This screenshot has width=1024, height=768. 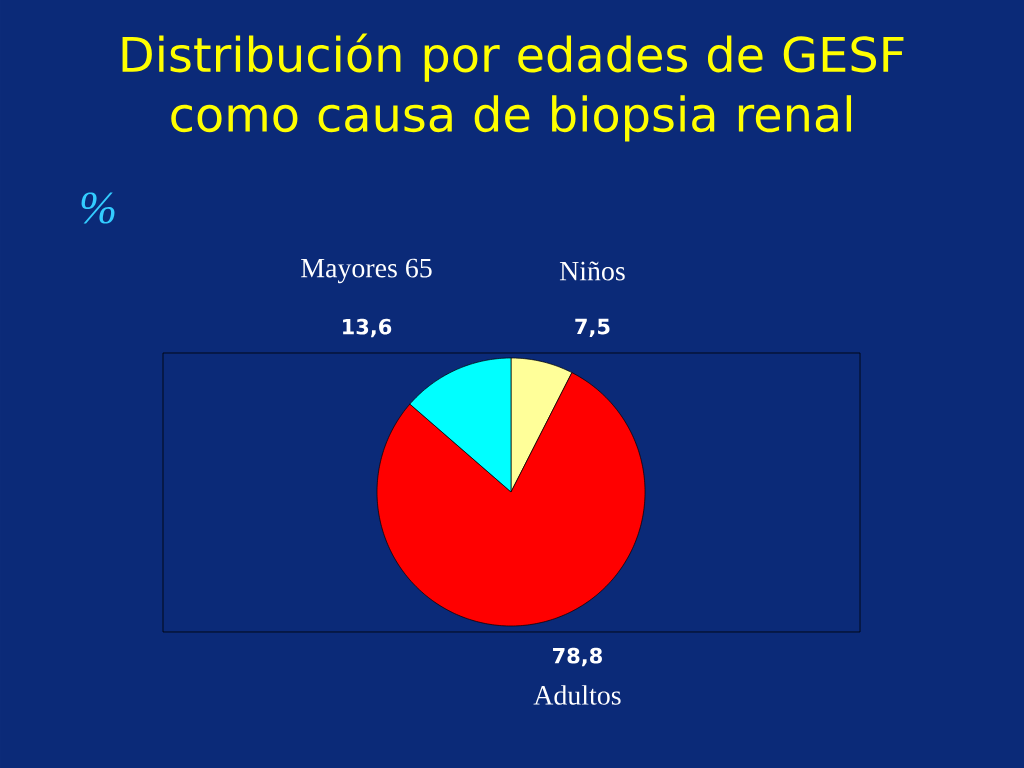 I want to click on data-label: 78,8, so click(x=577, y=657).